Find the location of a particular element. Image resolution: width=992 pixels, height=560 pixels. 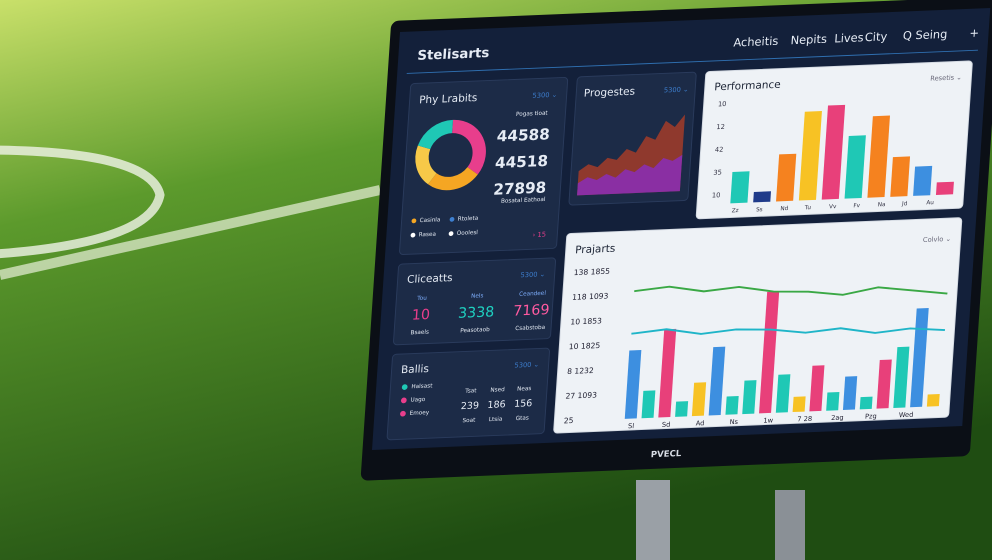

x-tick-label: Au is located at coordinates (930, 203).